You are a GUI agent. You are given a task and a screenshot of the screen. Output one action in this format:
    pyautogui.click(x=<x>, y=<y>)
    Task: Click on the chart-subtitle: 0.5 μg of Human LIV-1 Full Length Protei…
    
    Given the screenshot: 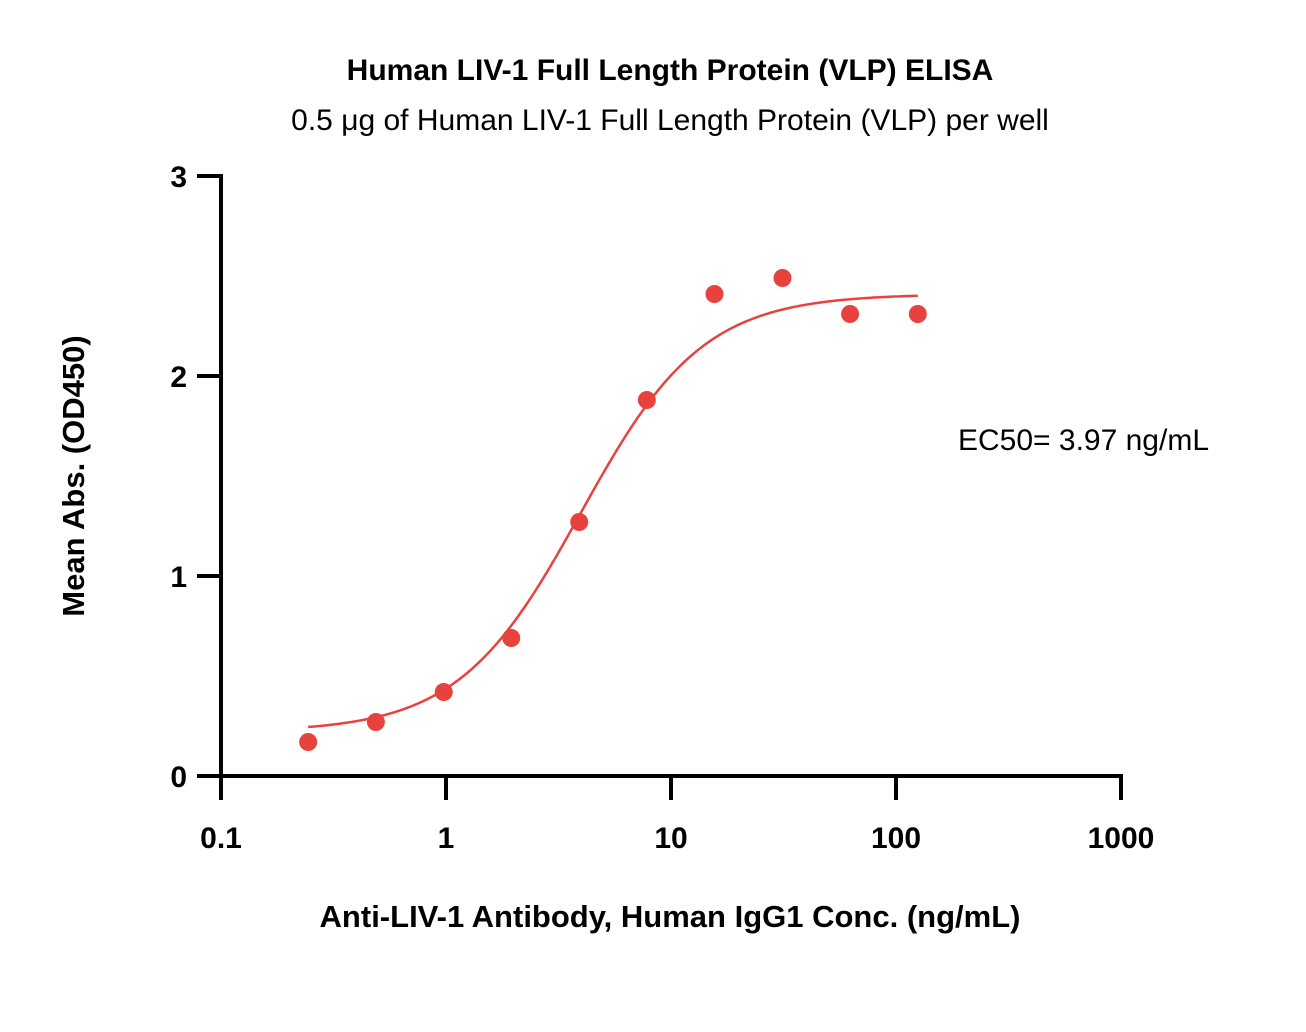 What is the action you would take?
    pyautogui.click(x=670, y=120)
    